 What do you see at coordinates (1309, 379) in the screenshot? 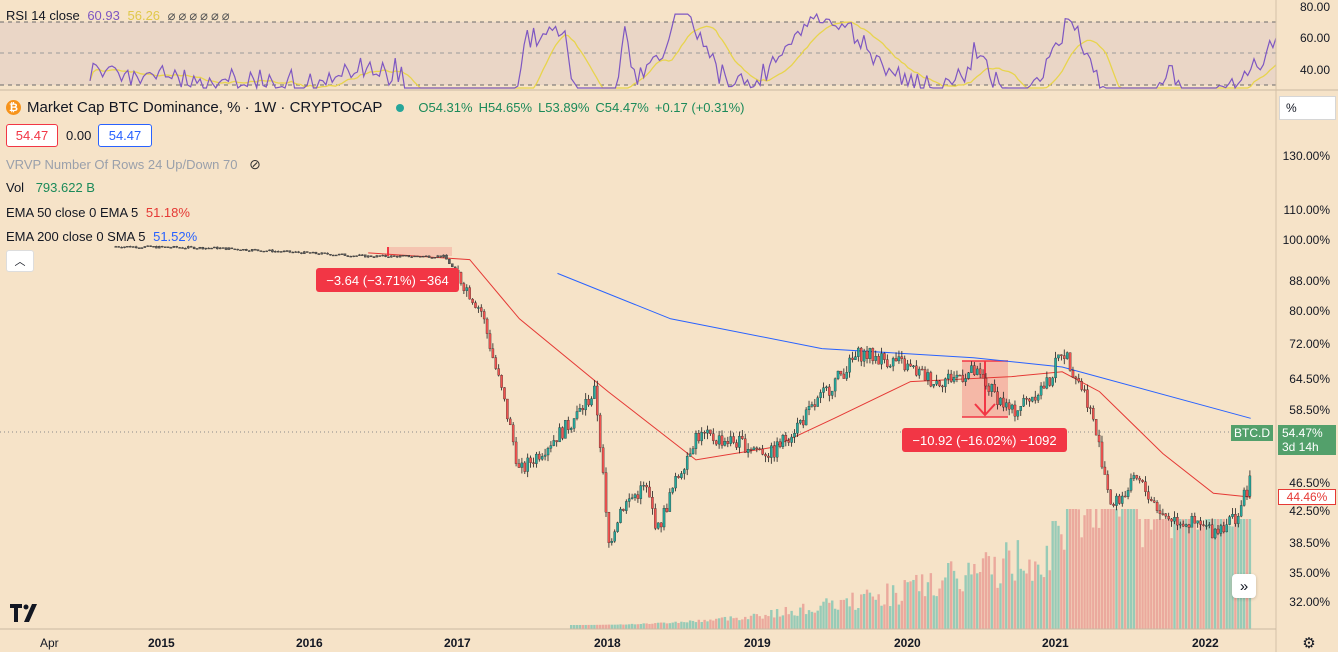
I see `price-tick: 64.50%` at bounding box center [1309, 379].